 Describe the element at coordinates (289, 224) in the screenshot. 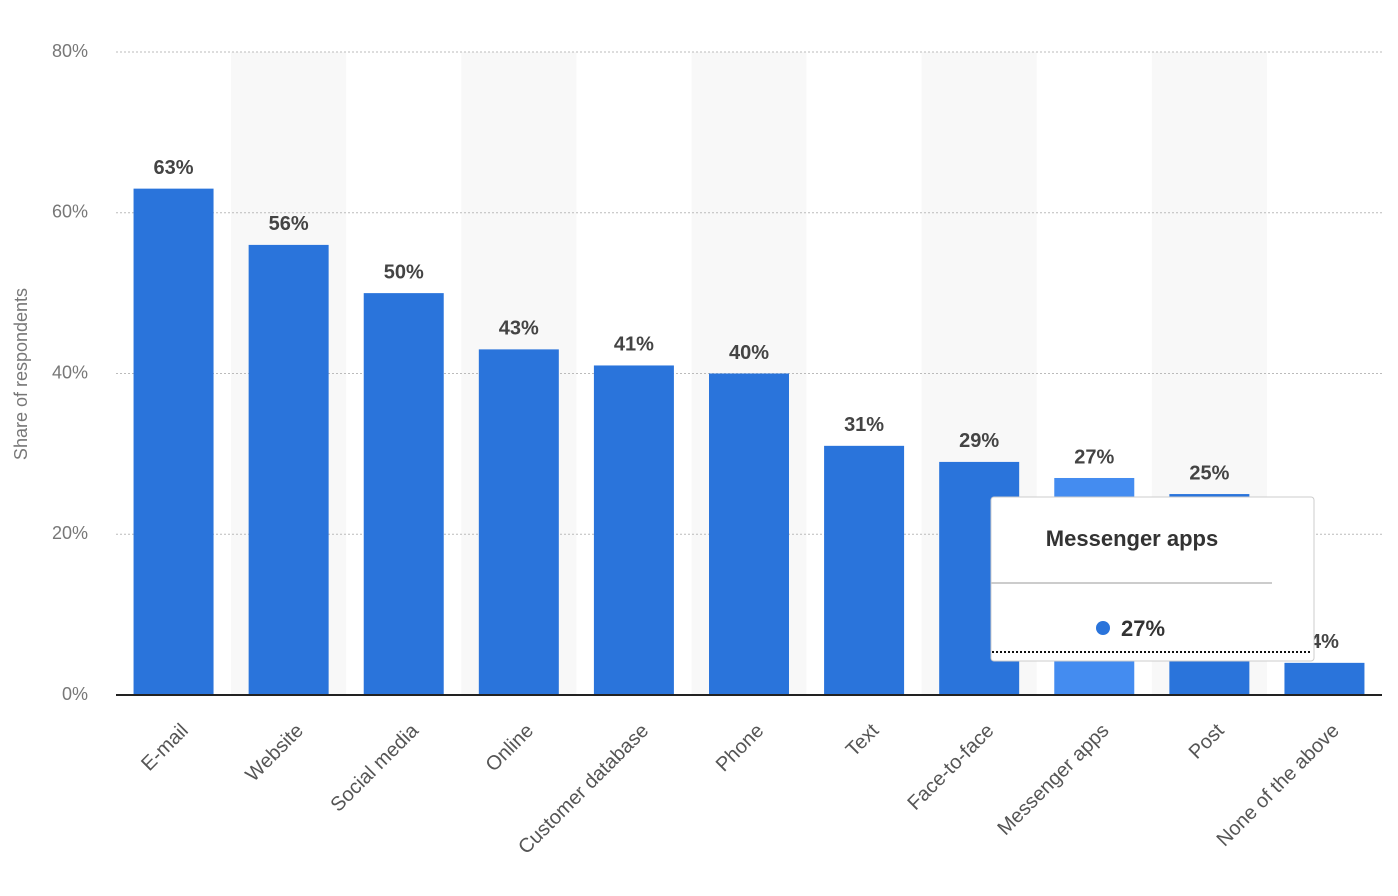

I see `data-label: 56%` at that location.